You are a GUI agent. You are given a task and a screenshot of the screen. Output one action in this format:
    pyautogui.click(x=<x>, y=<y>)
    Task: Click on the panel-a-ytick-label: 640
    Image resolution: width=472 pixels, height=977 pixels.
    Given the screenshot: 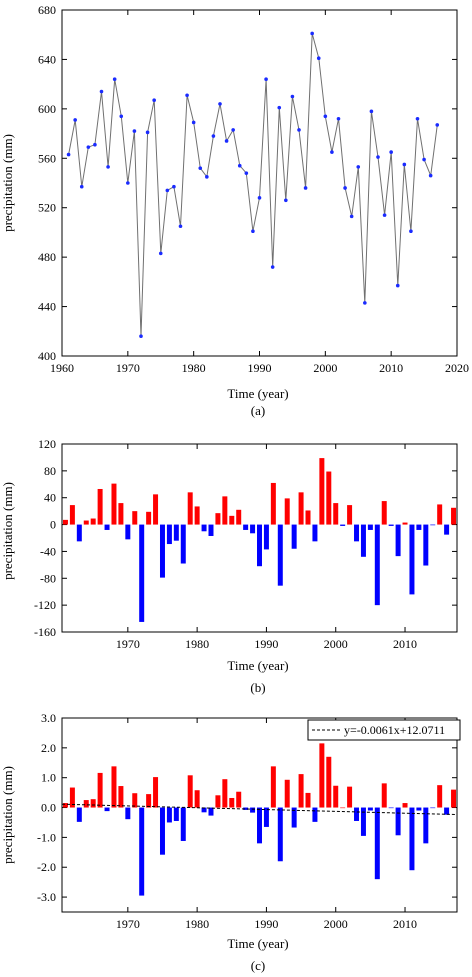 What is the action you would take?
    pyautogui.click(x=47, y=59)
    